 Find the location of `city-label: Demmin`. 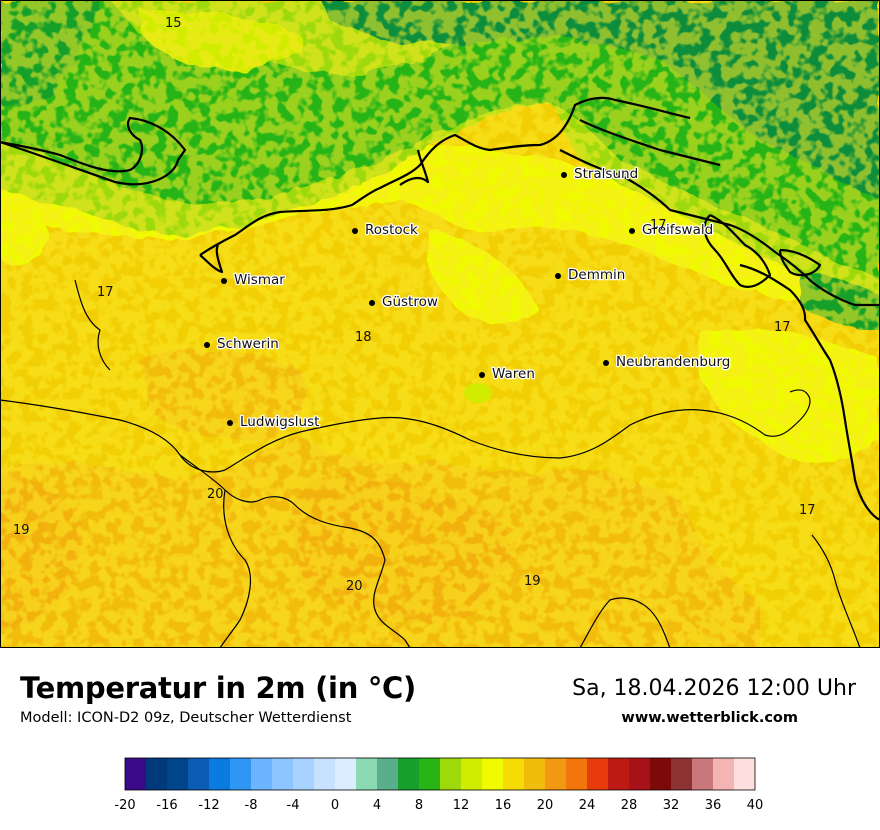

city-label: Demmin is located at coordinates (596, 275).